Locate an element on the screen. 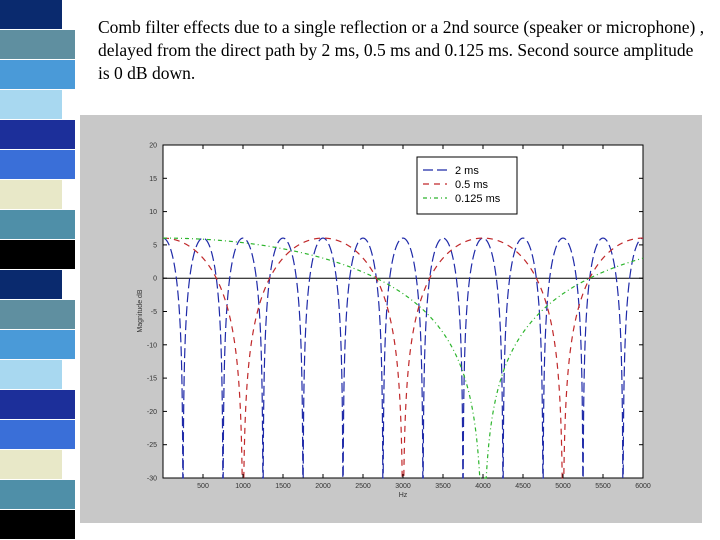 The width and height of the screenshot is (720, 540). x-tick-label: 3000 is located at coordinates (403, 486).